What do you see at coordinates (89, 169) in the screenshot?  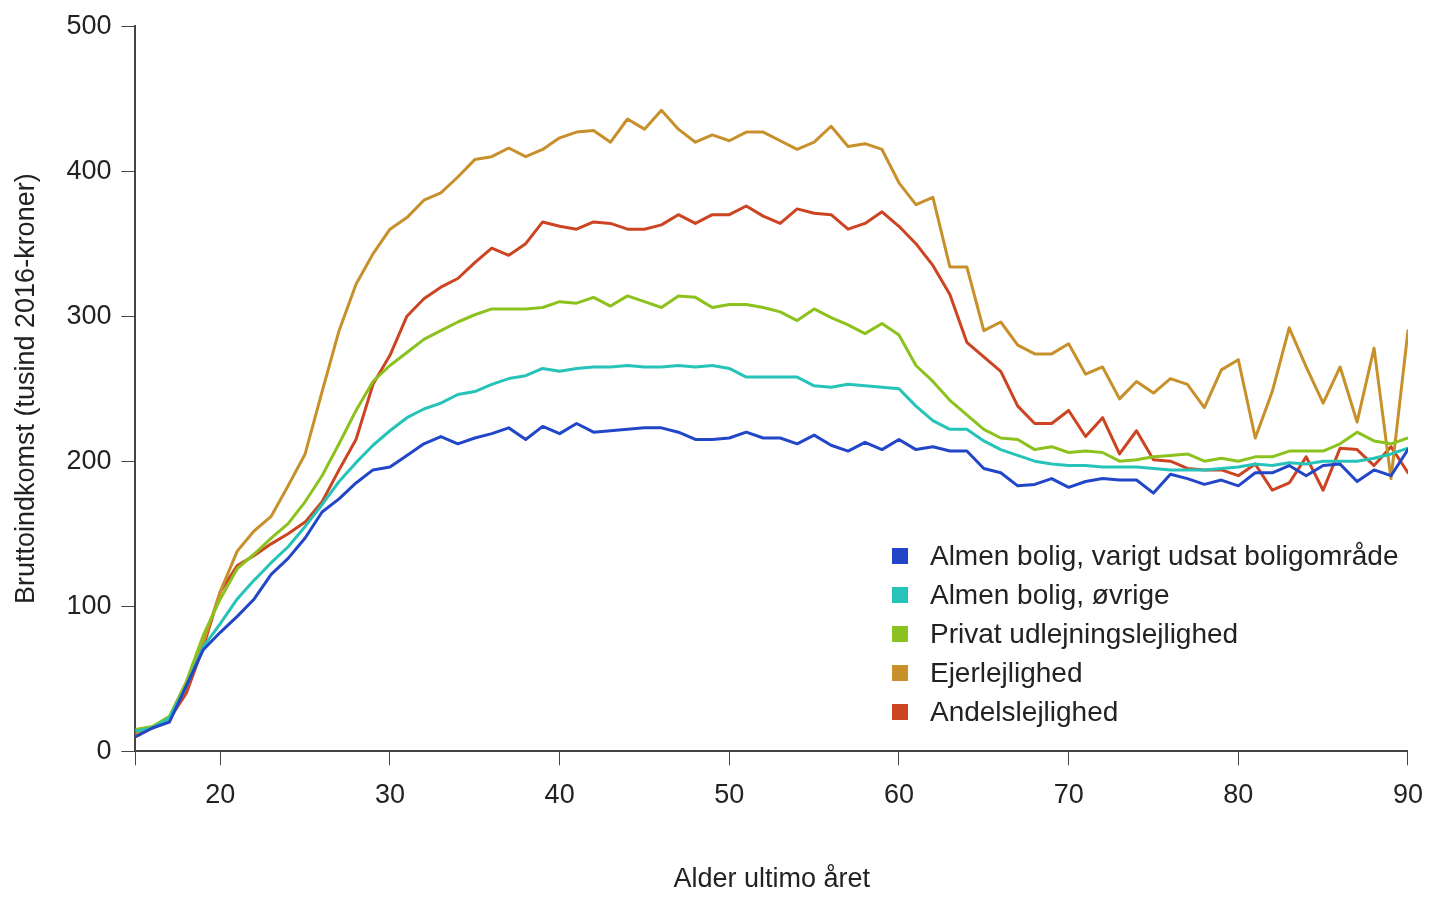 I see `y-tick-label: 400` at bounding box center [89, 169].